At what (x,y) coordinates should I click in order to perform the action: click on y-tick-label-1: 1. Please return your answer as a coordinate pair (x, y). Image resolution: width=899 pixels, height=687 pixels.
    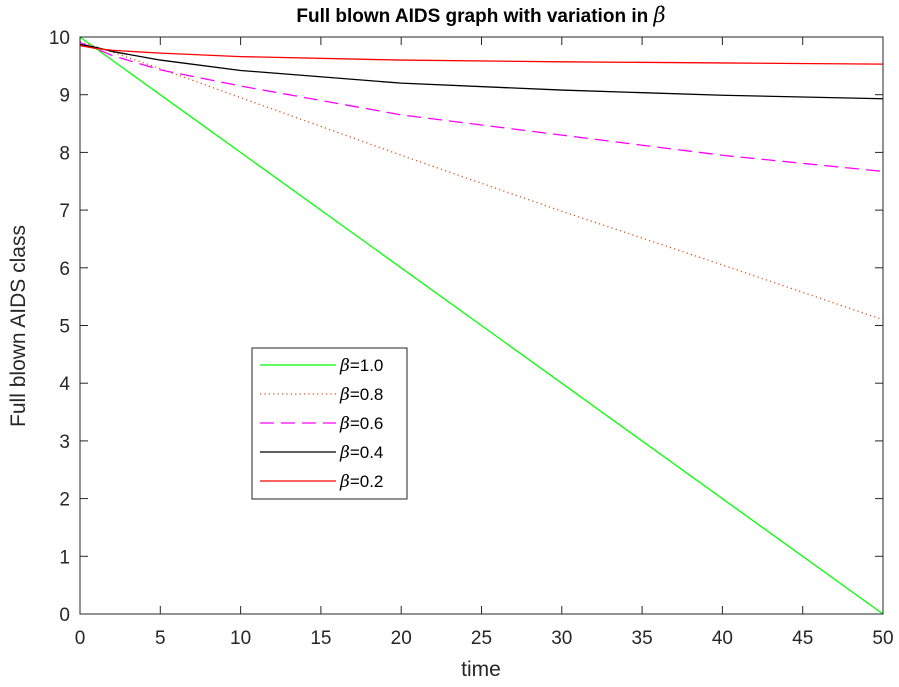
    Looking at the image, I should click on (64, 557).